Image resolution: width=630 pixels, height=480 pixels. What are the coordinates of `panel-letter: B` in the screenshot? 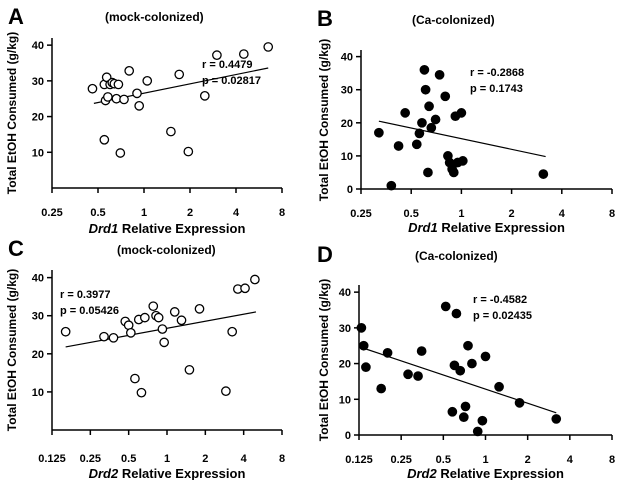 It's located at (325, 18).